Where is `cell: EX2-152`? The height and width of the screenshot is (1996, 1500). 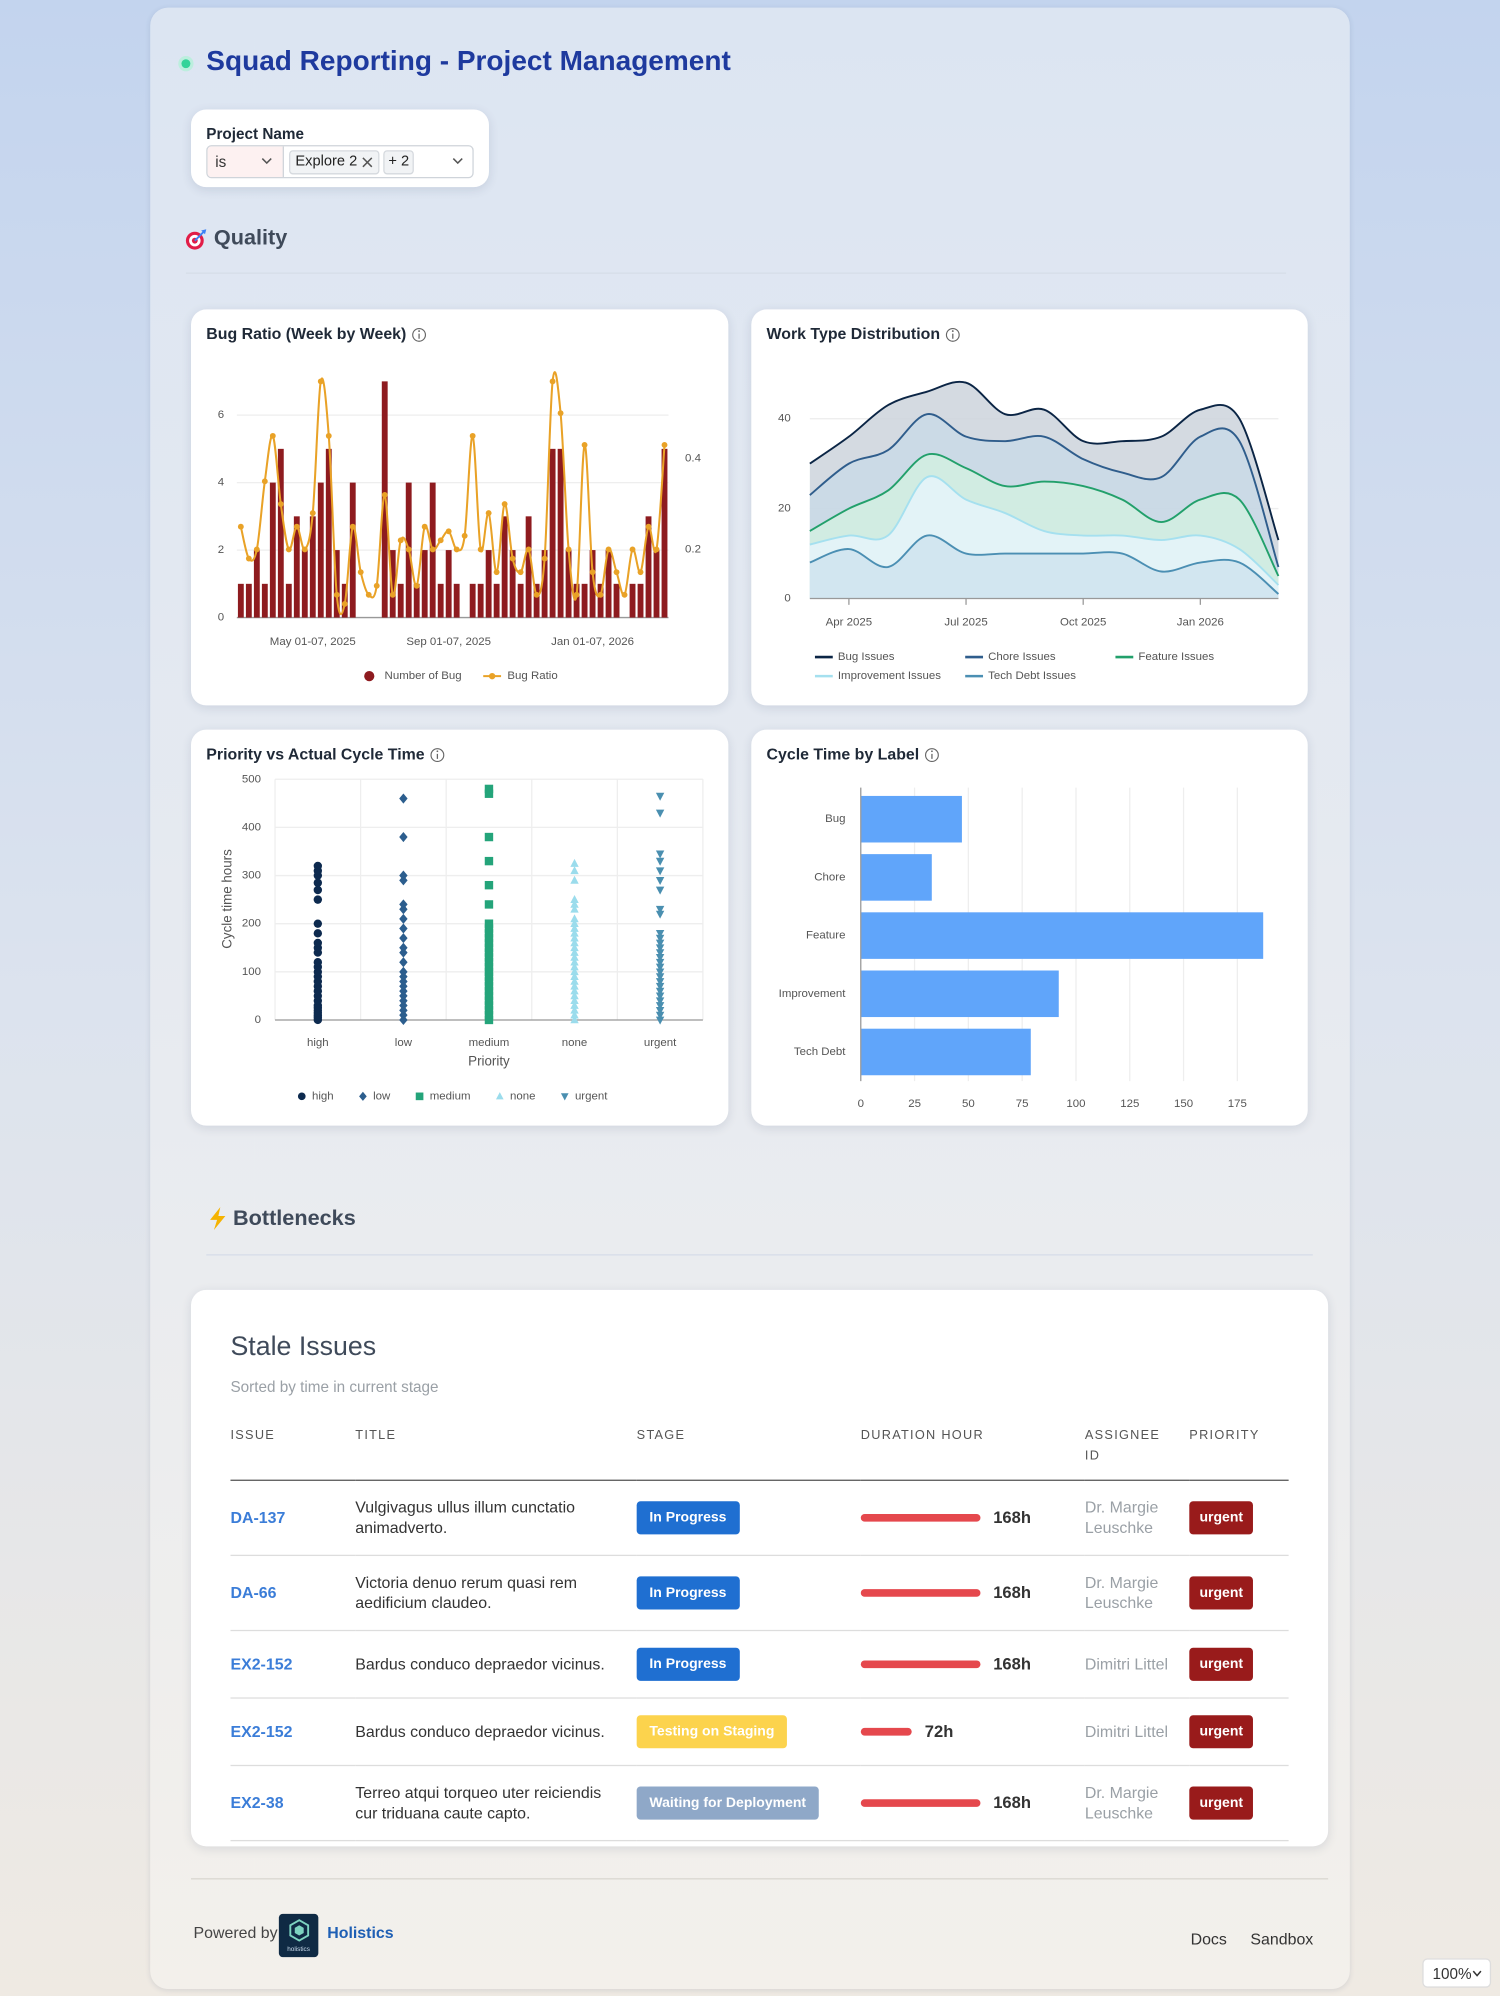 cell: EX2-152 is located at coordinates (293, 1732).